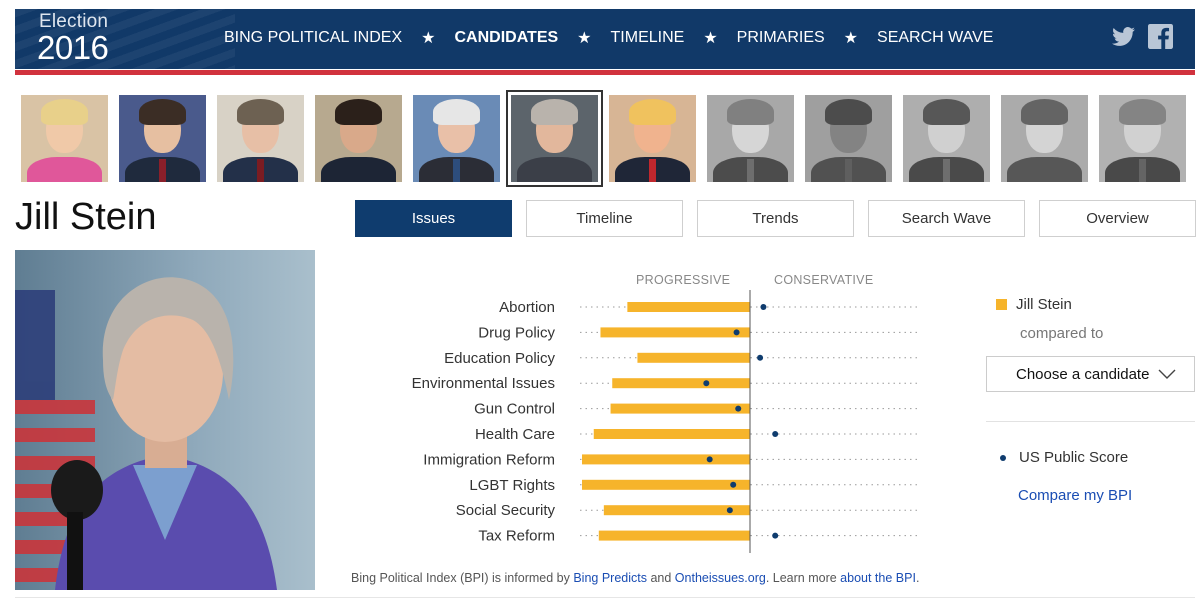 Image resolution: width=1200 pixels, height=602 pixels. I want to click on tab-search-wave: Search Wave, so click(946, 218).